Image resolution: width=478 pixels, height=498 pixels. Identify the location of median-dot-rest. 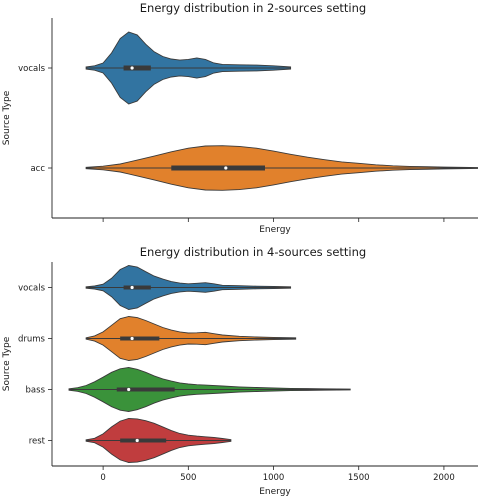
(137, 440).